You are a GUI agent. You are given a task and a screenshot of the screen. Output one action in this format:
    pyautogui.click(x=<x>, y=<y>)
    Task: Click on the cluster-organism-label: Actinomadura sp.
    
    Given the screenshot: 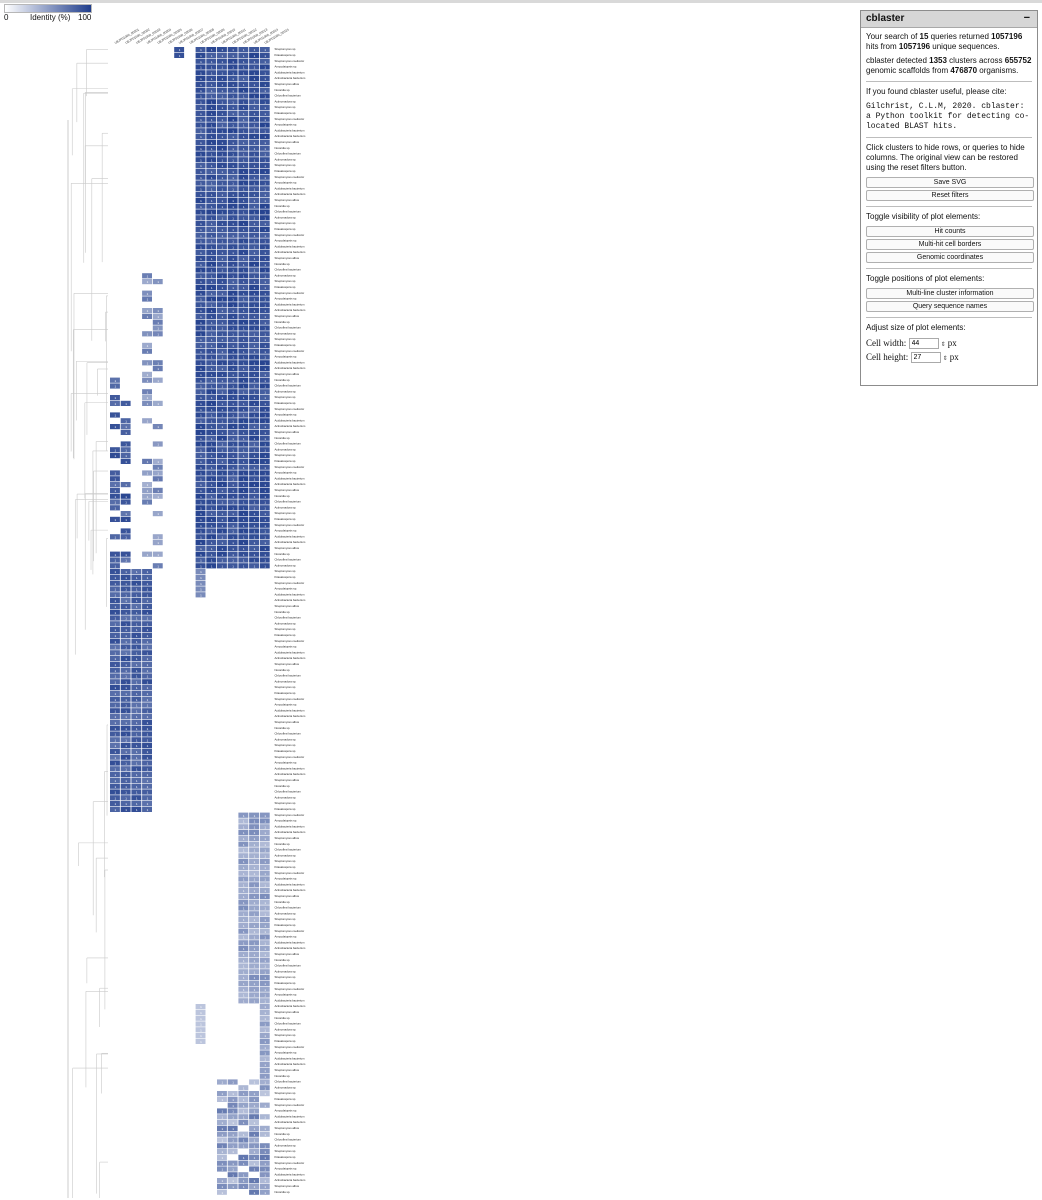 What is the action you would take?
    pyautogui.click(x=286, y=333)
    